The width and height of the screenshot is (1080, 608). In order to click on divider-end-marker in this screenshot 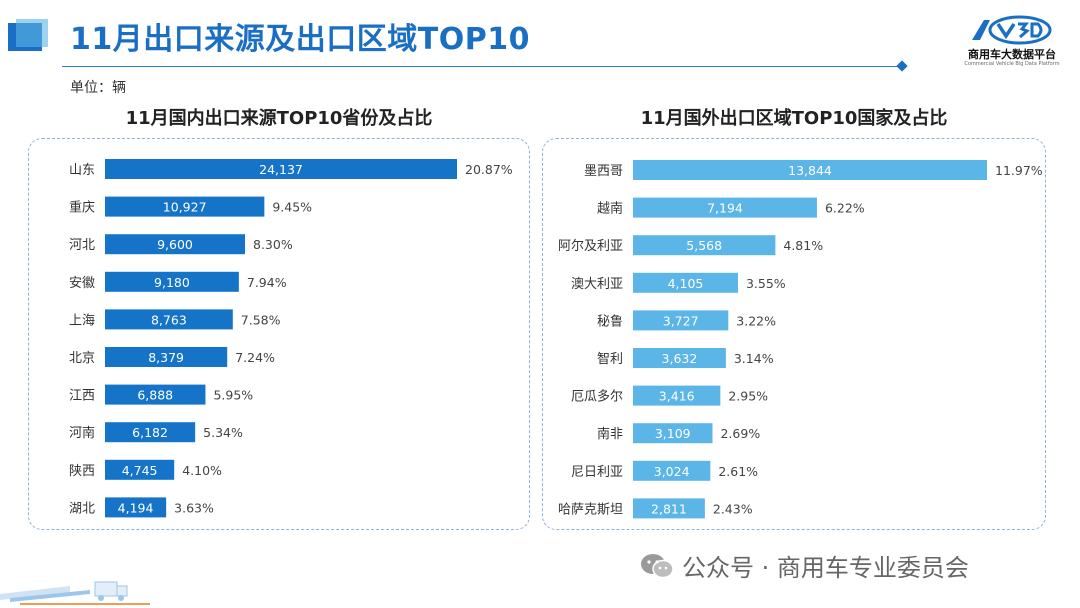, I will do `click(902, 66)`.